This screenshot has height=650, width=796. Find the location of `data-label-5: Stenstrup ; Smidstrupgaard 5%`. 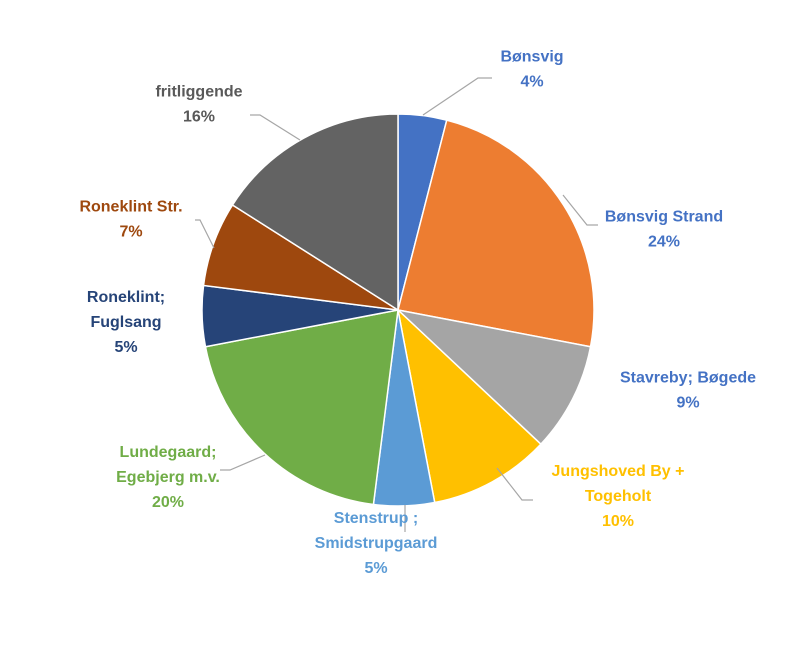

data-label-5: Stenstrup ; Smidstrupgaard 5% is located at coordinates (376, 543).